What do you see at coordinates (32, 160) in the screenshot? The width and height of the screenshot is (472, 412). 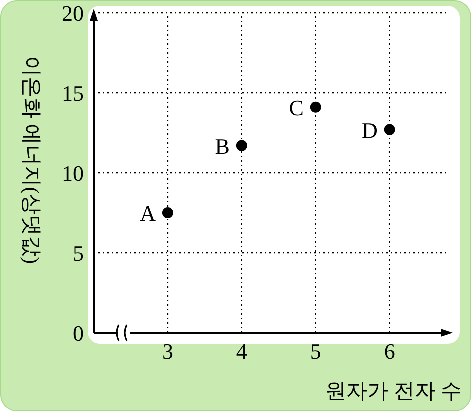 I see `y-axis-title: 이온화 에너지(상댓값)` at bounding box center [32, 160].